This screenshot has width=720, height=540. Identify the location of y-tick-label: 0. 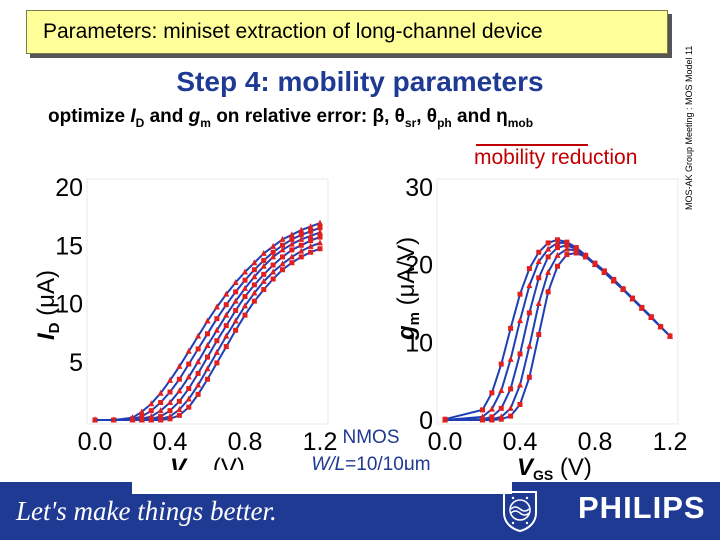
(426, 421).